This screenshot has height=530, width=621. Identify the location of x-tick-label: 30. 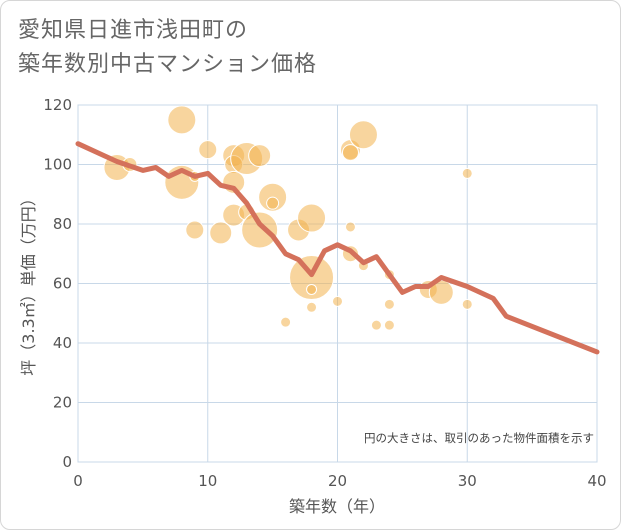
(467, 481).